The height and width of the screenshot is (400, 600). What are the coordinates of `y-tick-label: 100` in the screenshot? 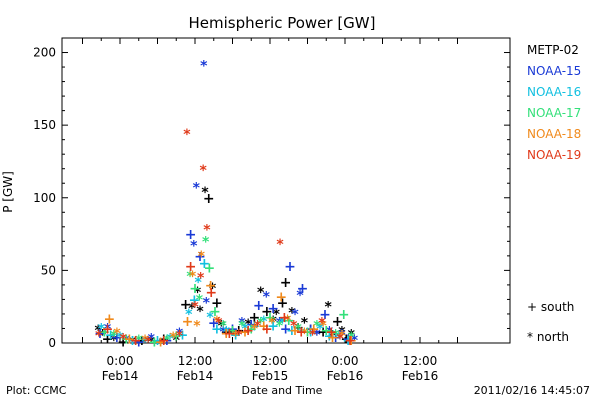 It's located at (44, 198).